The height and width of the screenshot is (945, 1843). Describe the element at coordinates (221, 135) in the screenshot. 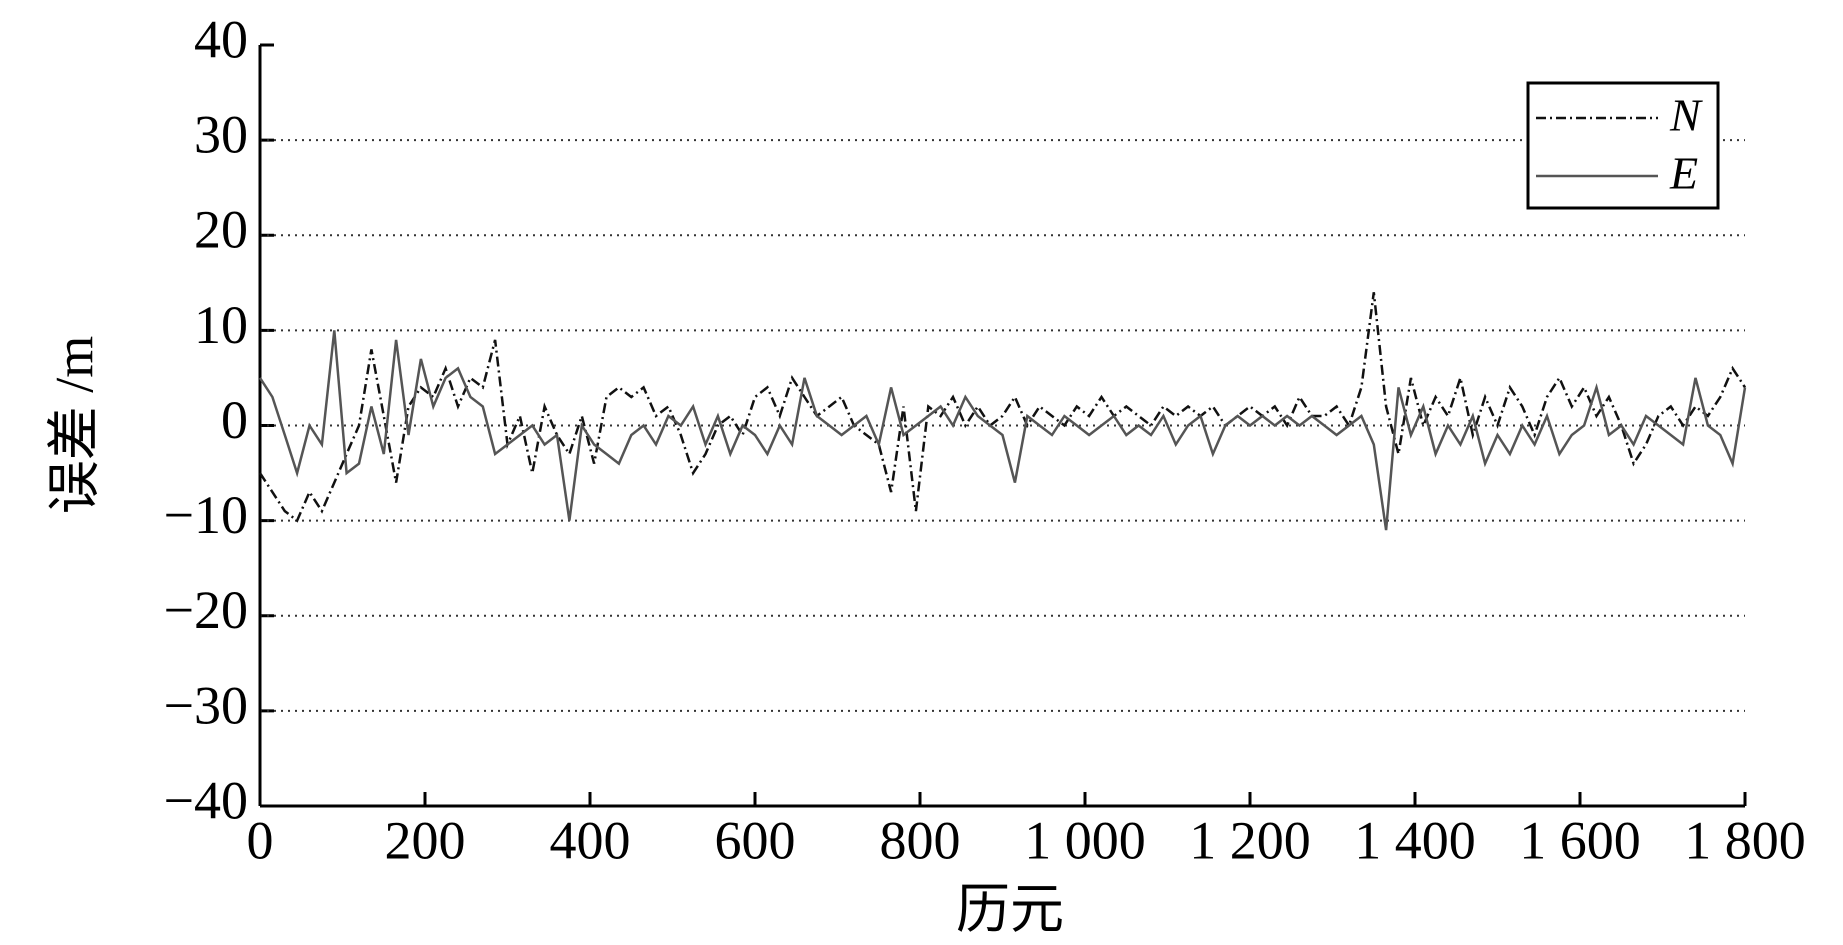

I see `y-tick-label: 30` at that location.